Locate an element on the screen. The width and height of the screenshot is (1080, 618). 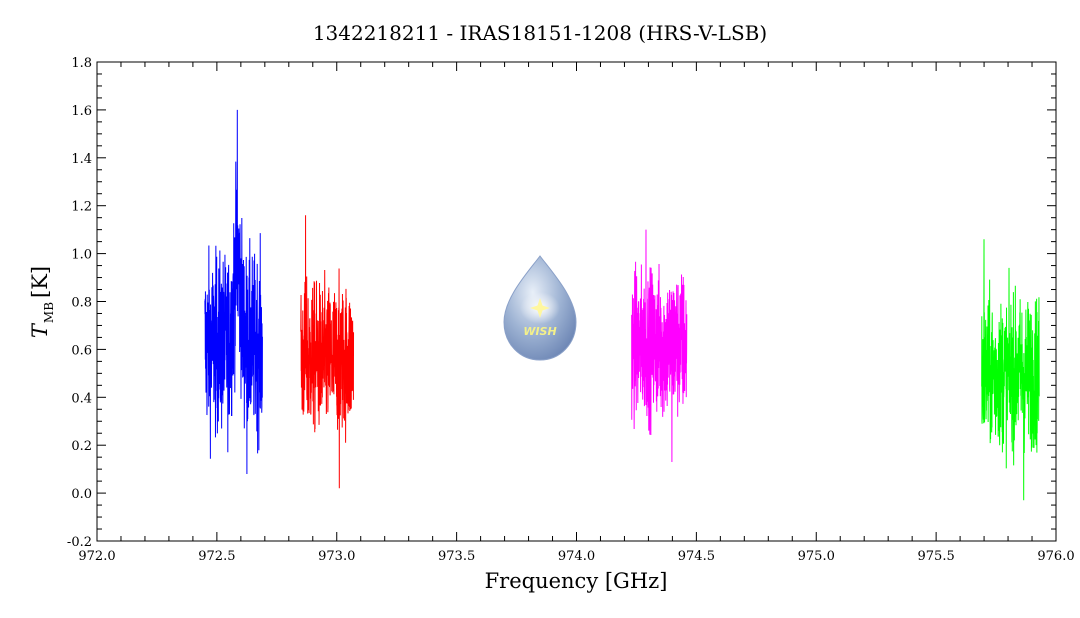
x-tick-label: 972.5 is located at coordinates (216, 556).